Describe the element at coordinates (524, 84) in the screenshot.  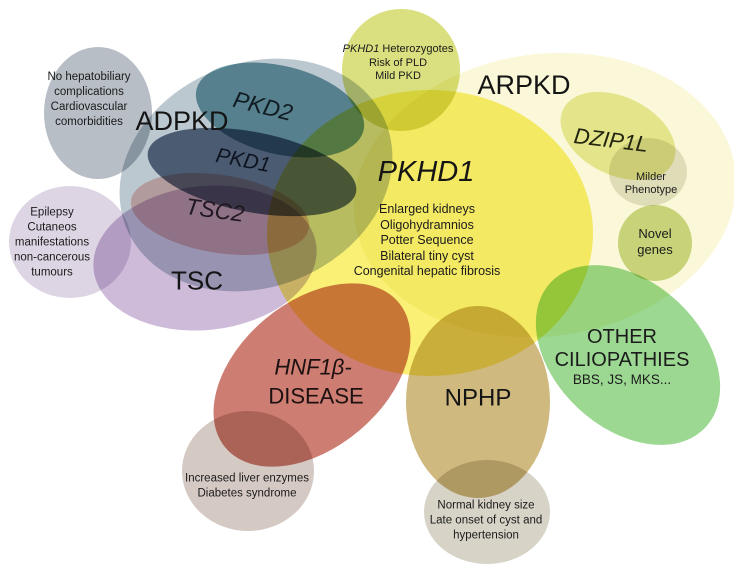
I see `arpkd-label: ARPKD` at that location.